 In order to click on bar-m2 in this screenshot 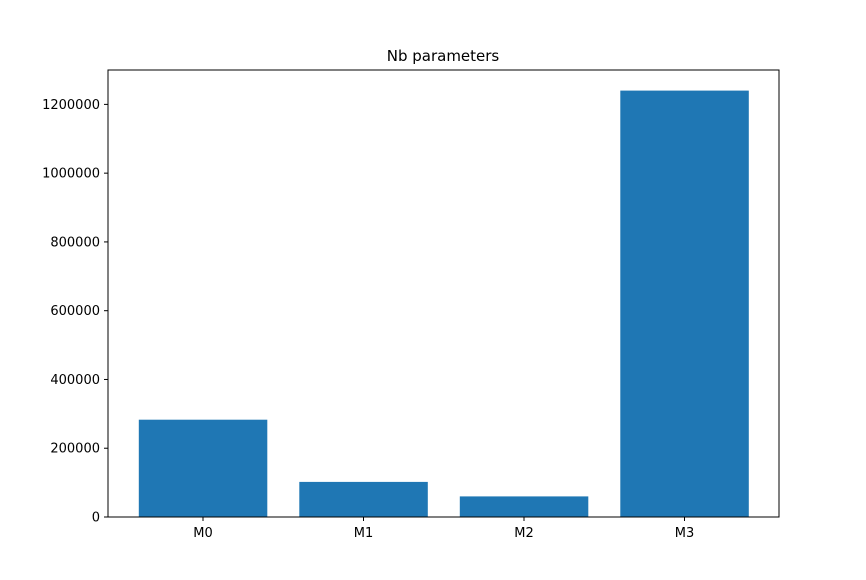, I will do `click(524, 506)`.